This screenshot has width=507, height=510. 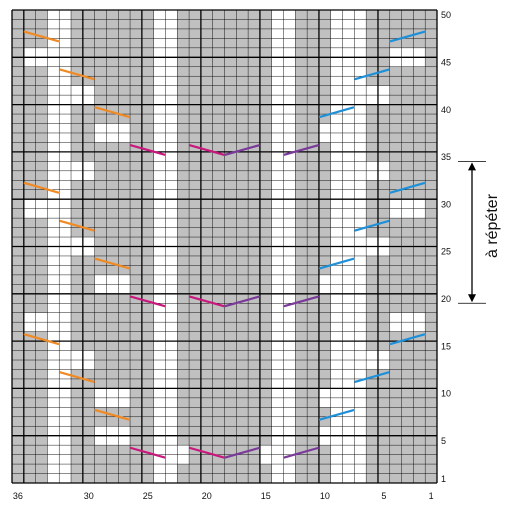 What do you see at coordinates (89, 496) in the screenshot?
I see `column-label: 30` at bounding box center [89, 496].